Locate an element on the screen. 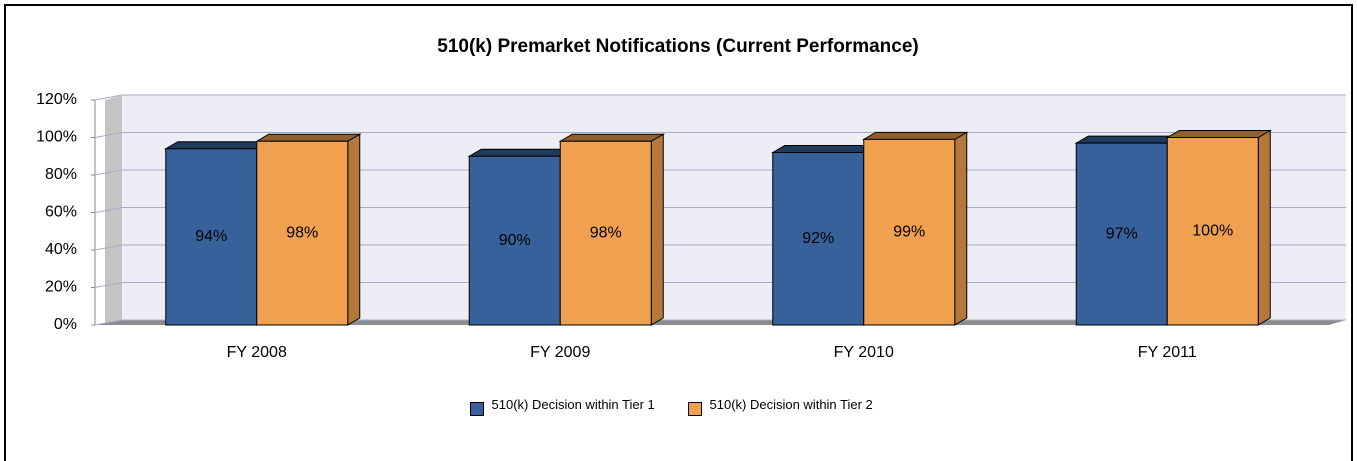  value-label: 97% is located at coordinates (1122, 233).